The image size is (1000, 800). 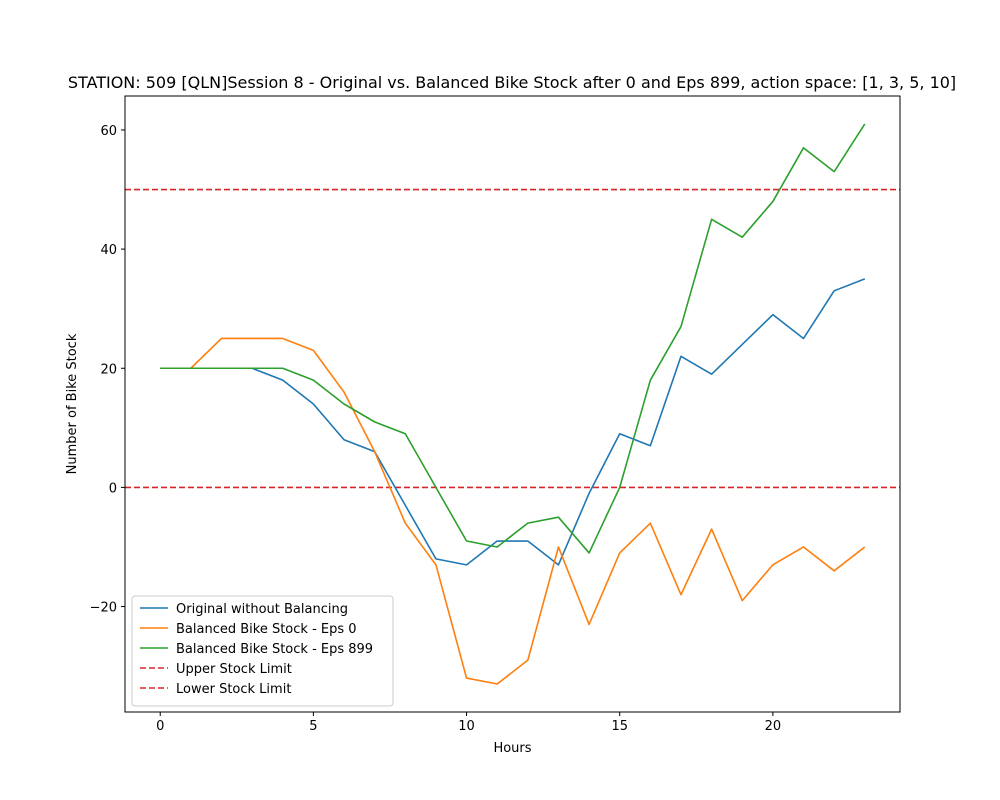 I want to click on legend-box, so click(x=262, y=651).